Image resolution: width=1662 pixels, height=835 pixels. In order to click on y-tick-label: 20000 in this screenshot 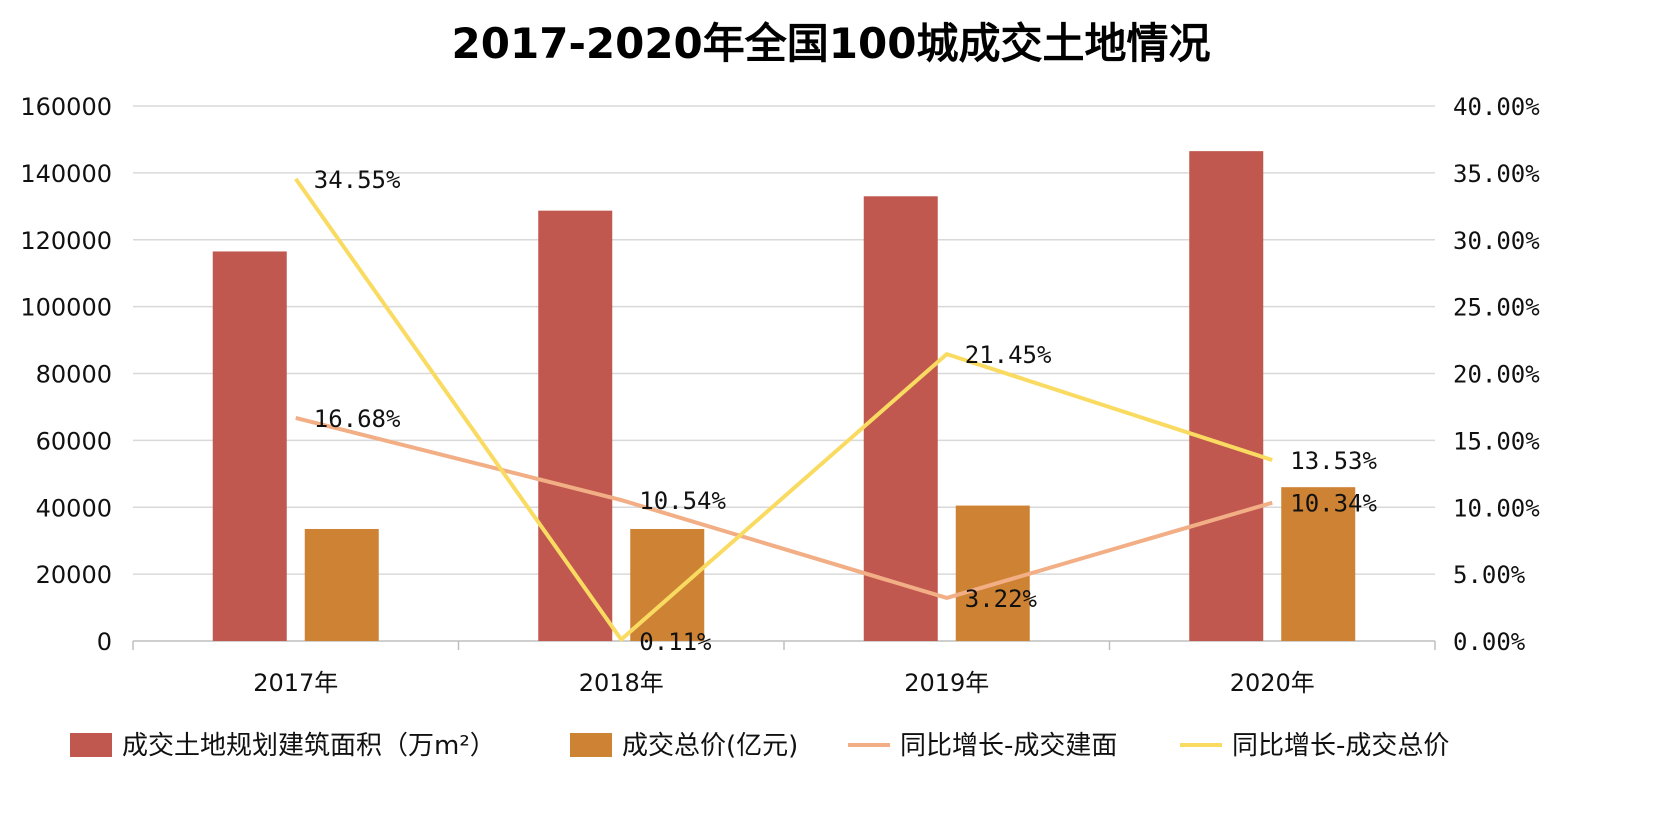, I will do `click(74, 575)`.